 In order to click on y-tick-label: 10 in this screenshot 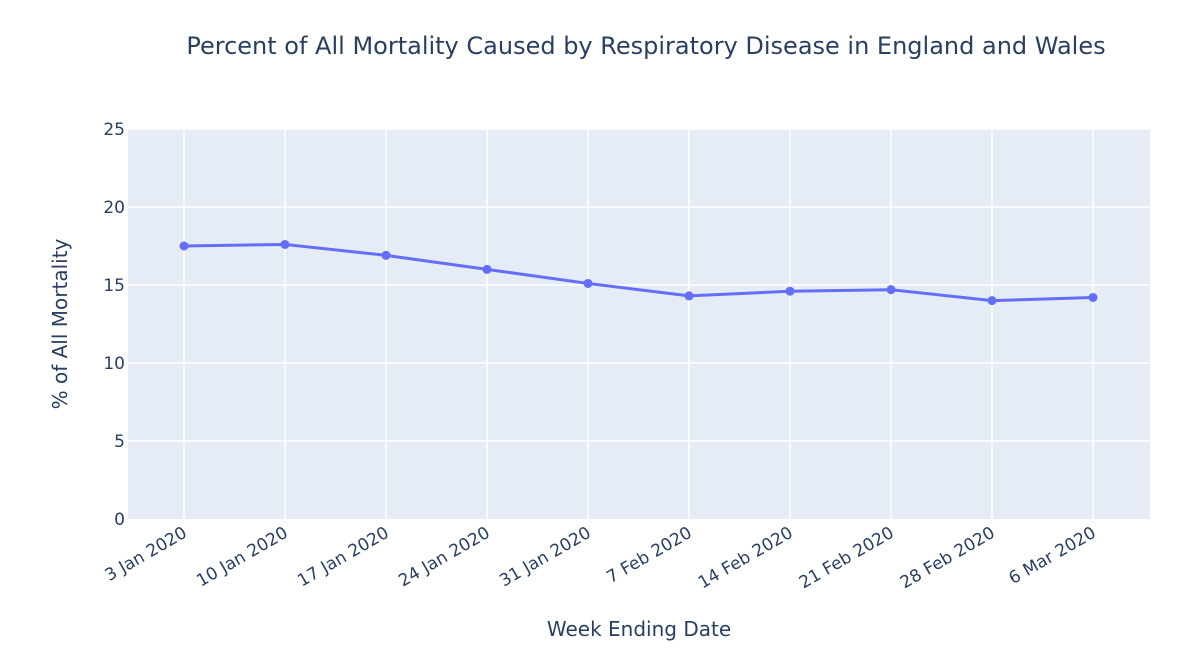, I will do `click(114, 364)`.